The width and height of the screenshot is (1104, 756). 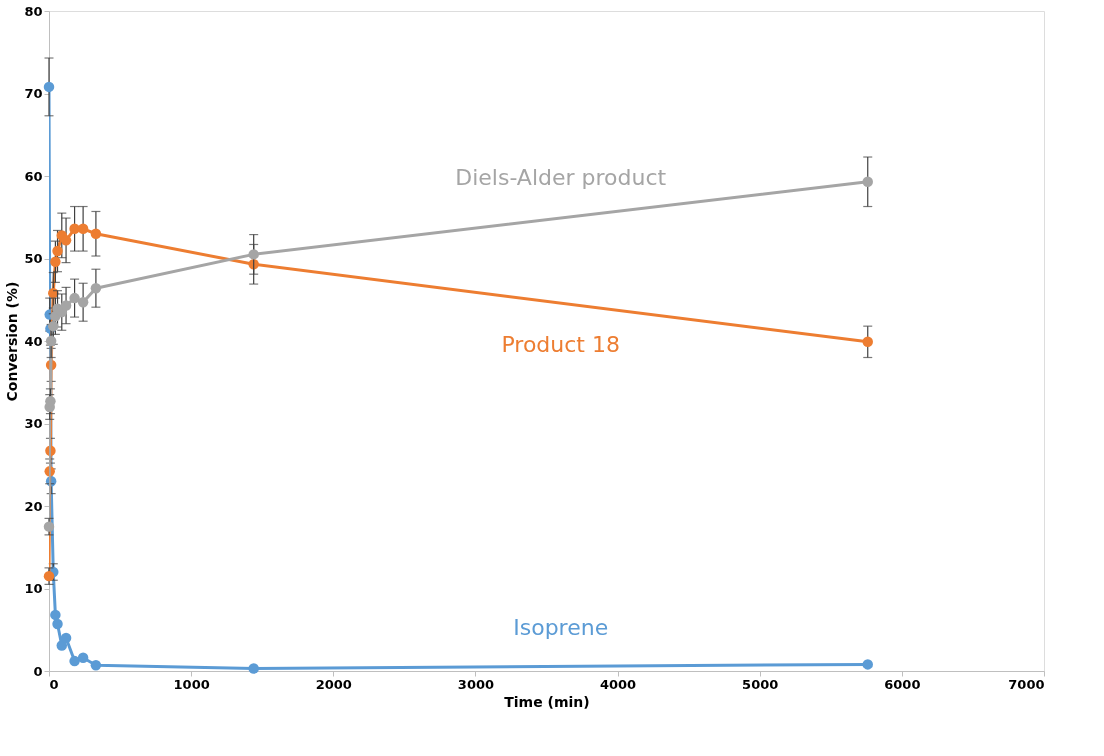 What do you see at coordinates (54, 684) in the screenshot?
I see `x-tick-label: 0` at bounding box center [54, 684].